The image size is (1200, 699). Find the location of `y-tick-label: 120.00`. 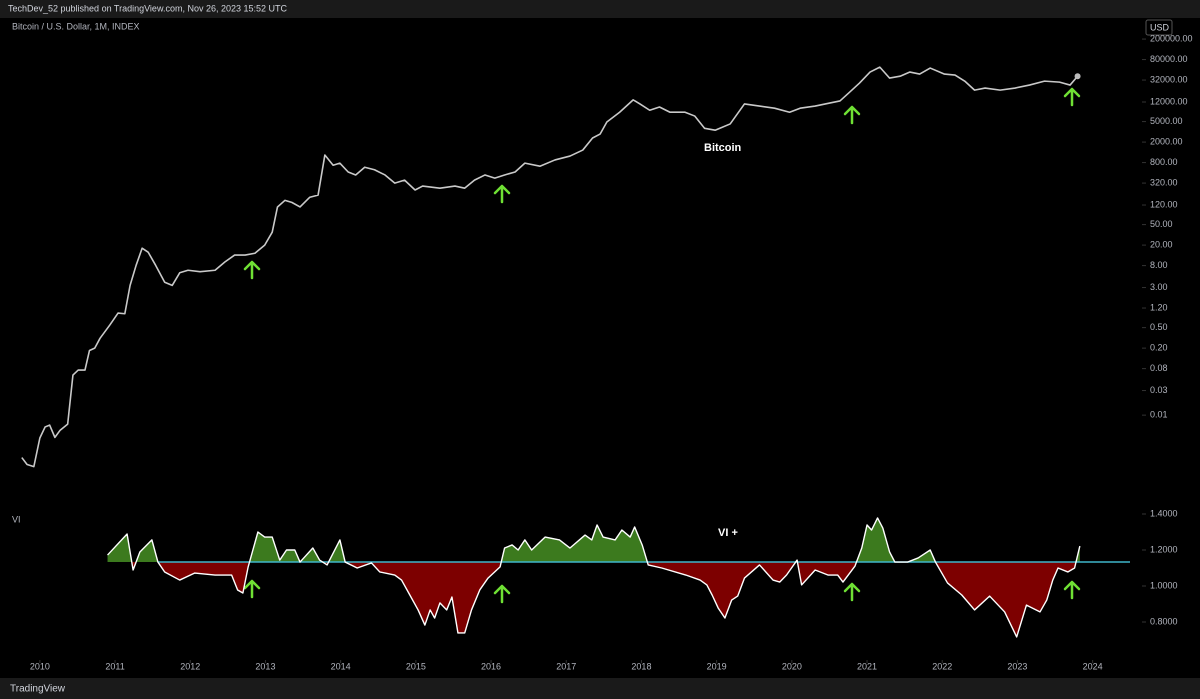

y-tick-label: 120.00 is located at coordinates (1164, 204).